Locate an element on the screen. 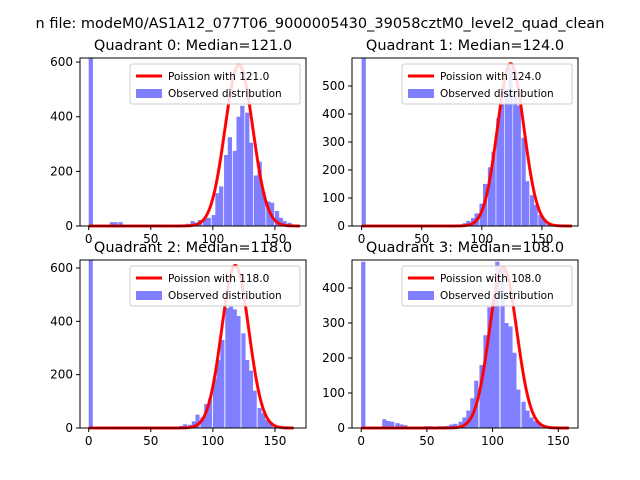 This screenshot has width=640, height=480. x-tick-label: 0 is located at coordinates (89, 239).